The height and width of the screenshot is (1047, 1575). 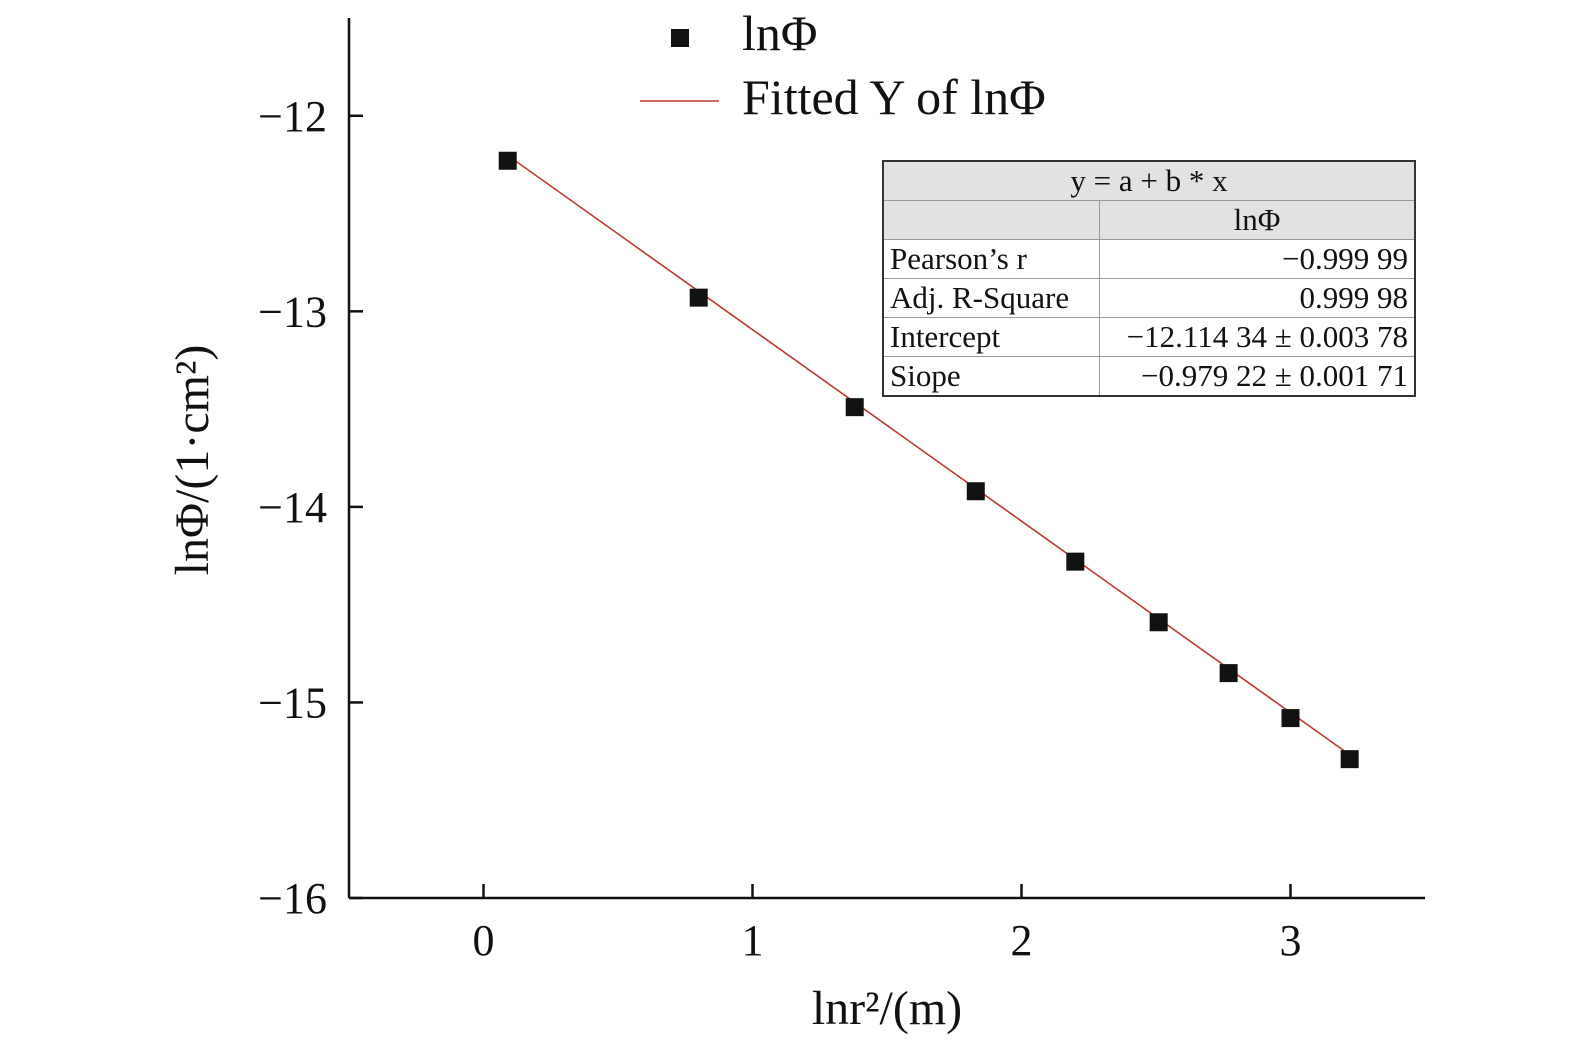 What do you see at coordinates (1291, 940) in the screenshot?
I see `x-tick-label: 3` at bounding box center [1291, 940].